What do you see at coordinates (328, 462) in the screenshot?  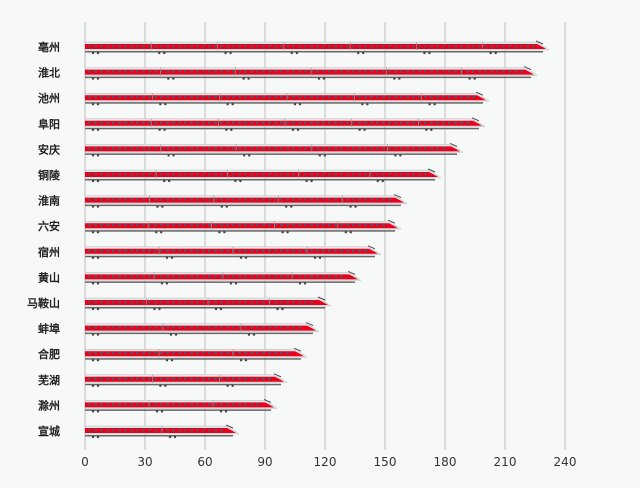 I see `x-axis-ticks: 0 30 60 90 120 150 180 210 240` at bounding box center [328, 462].